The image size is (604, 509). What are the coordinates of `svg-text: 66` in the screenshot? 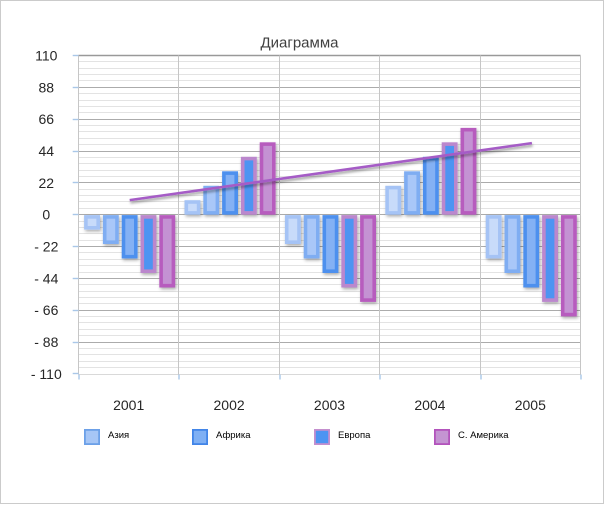 It's located at (47, 119).